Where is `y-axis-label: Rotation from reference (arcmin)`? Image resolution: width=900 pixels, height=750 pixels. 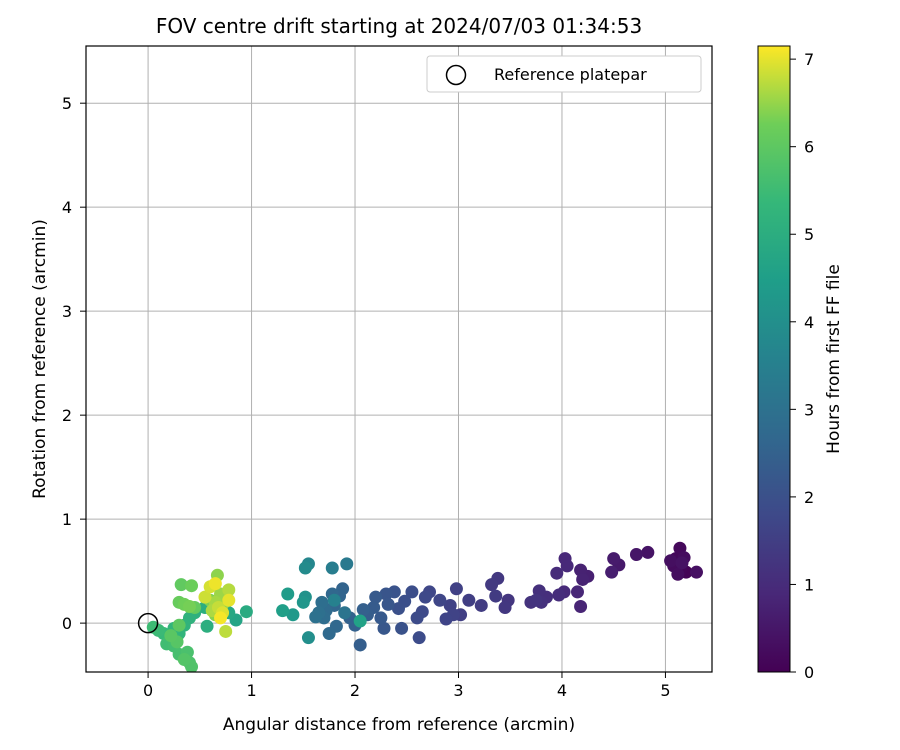
y-axis-label: Rotation from reference (arcmin) is located at coordinates (40, 359).